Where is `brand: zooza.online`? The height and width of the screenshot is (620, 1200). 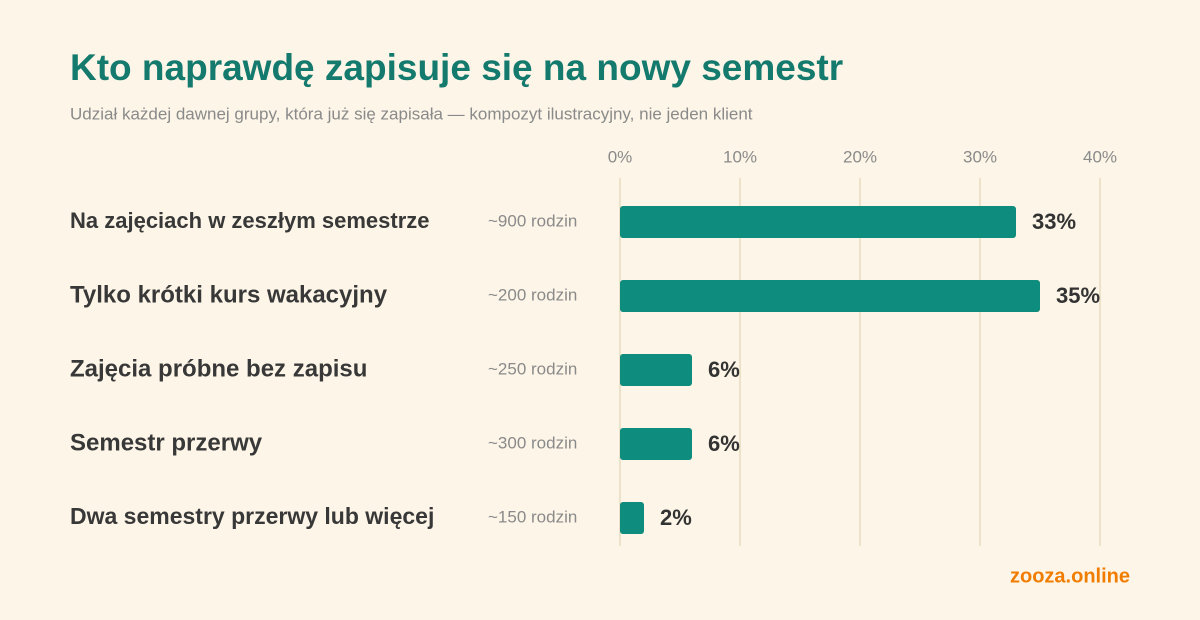 brand: zooza.online is located at coordinates (1070, 576).